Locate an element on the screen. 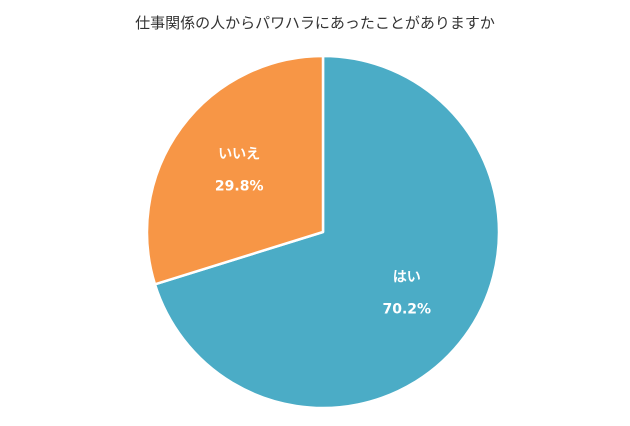  slice-value-label-0: 70.2% is located at coordinates (407, 310).